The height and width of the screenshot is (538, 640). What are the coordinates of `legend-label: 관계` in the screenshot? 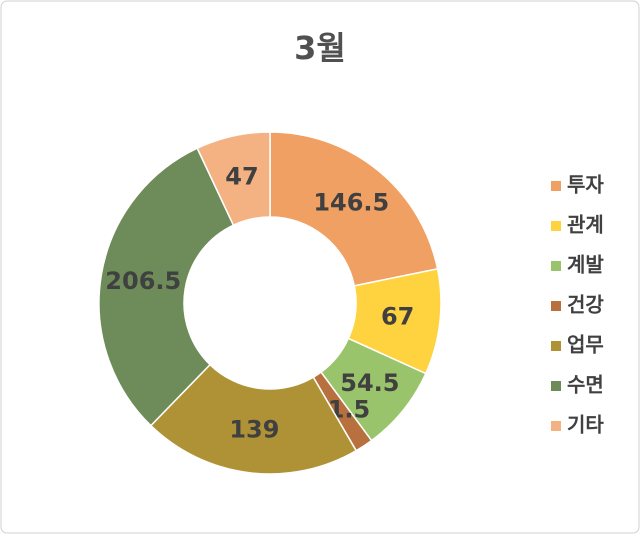 It's located at (585, 225).